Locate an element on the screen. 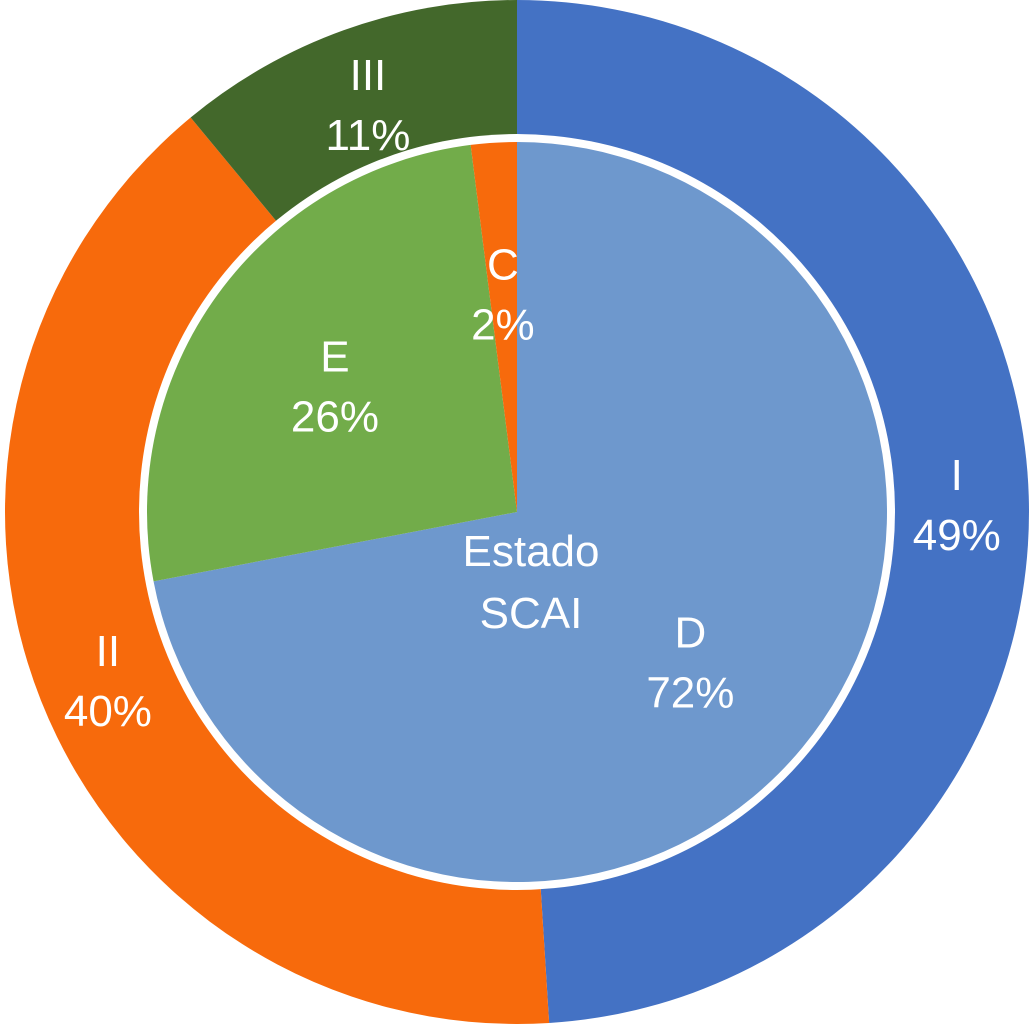 The width and height of the screenshot is (1035, 1024). outer-slice-I-name: I is located at coordinates (957, 475).